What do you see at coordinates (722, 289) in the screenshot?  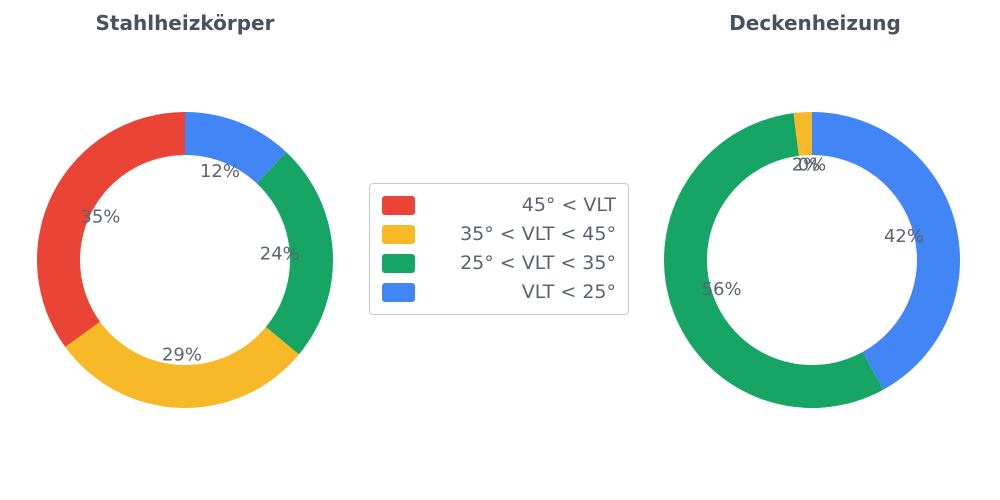 I see `percent-label: 56%` at bounding box center [722, 289].